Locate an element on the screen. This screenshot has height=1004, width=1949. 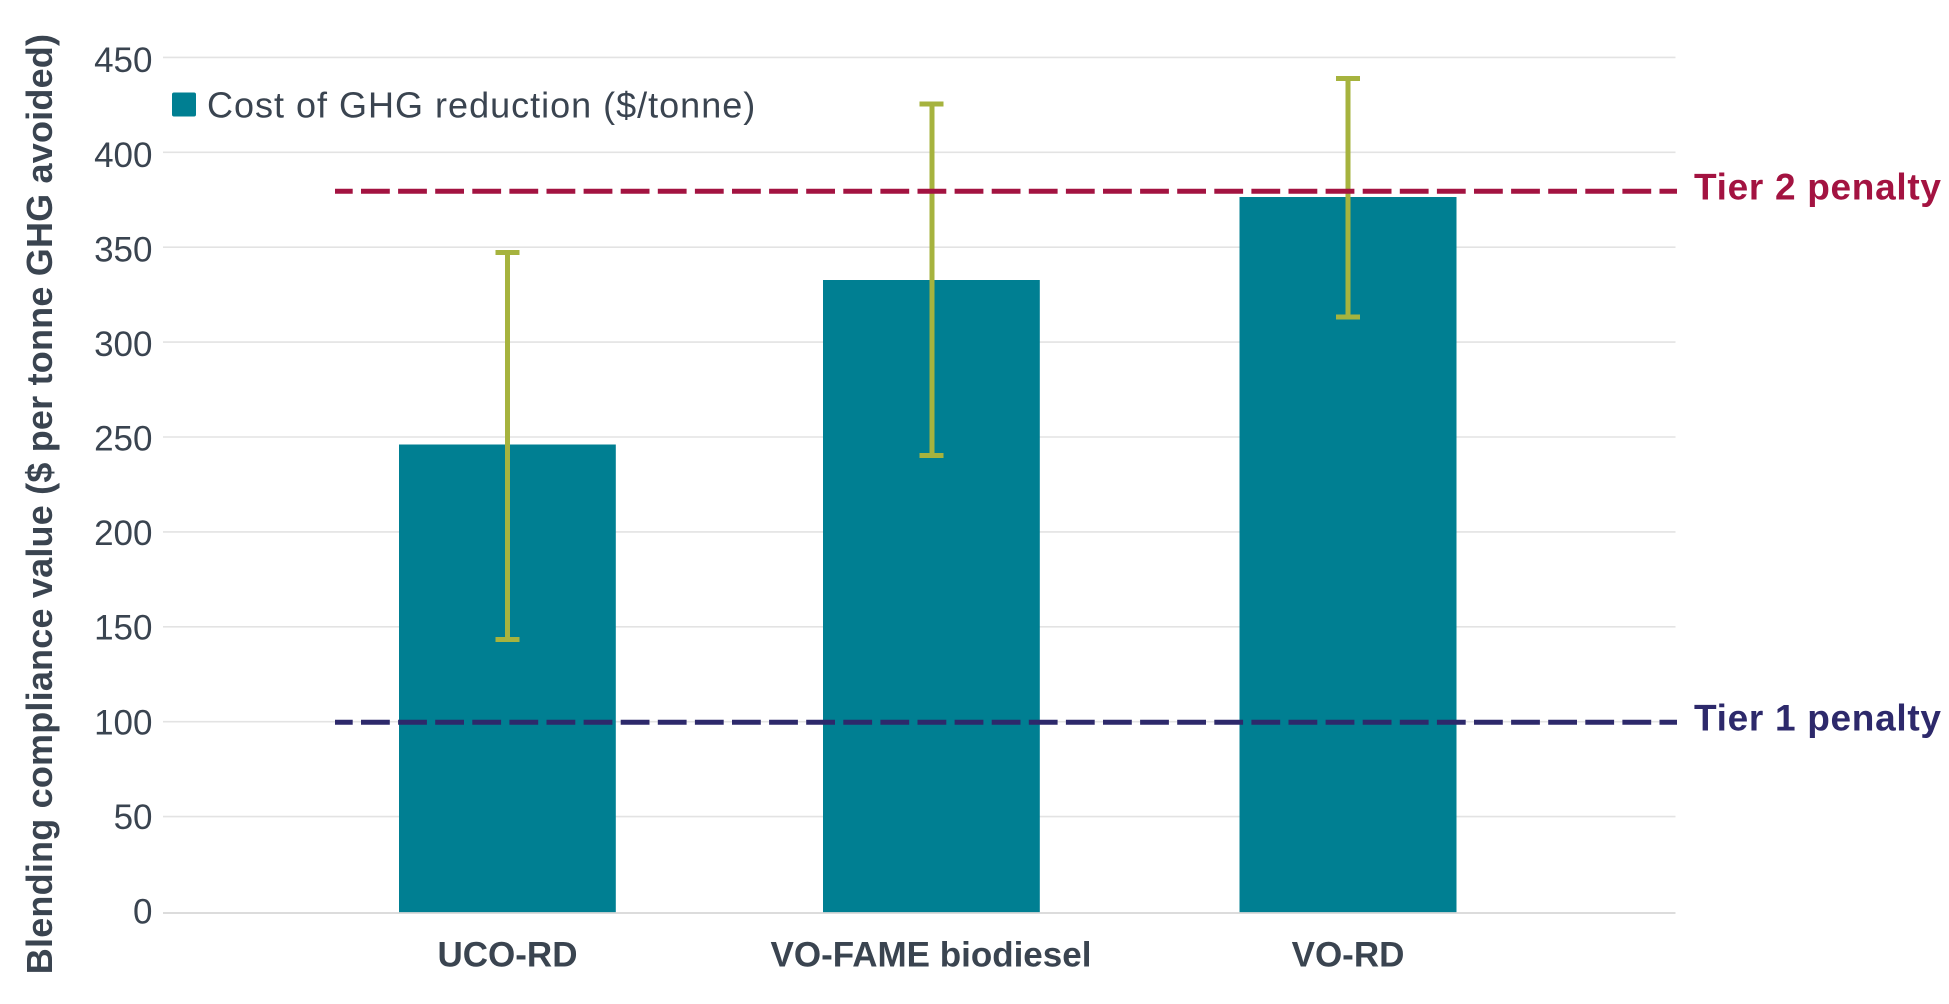
svg-text: VO-RD is located at coordinates (1348, 955).